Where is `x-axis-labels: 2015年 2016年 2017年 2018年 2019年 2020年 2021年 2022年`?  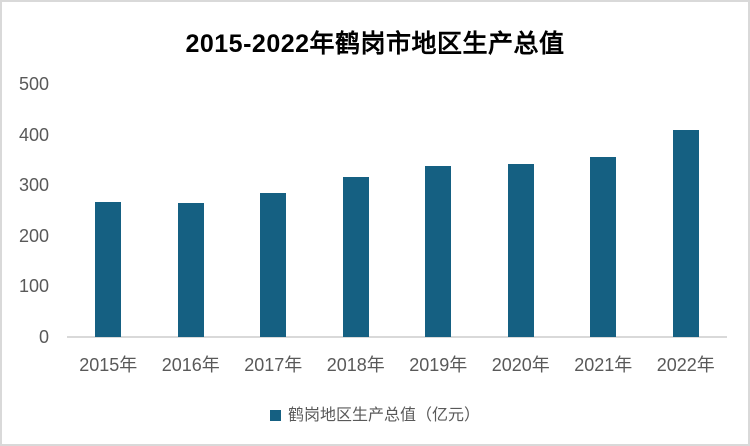 x-axis-labels: 2015年 2016年 2017年 2018年 2019年 2020年 2021年 2022年 is located at coordinates (397, 365).